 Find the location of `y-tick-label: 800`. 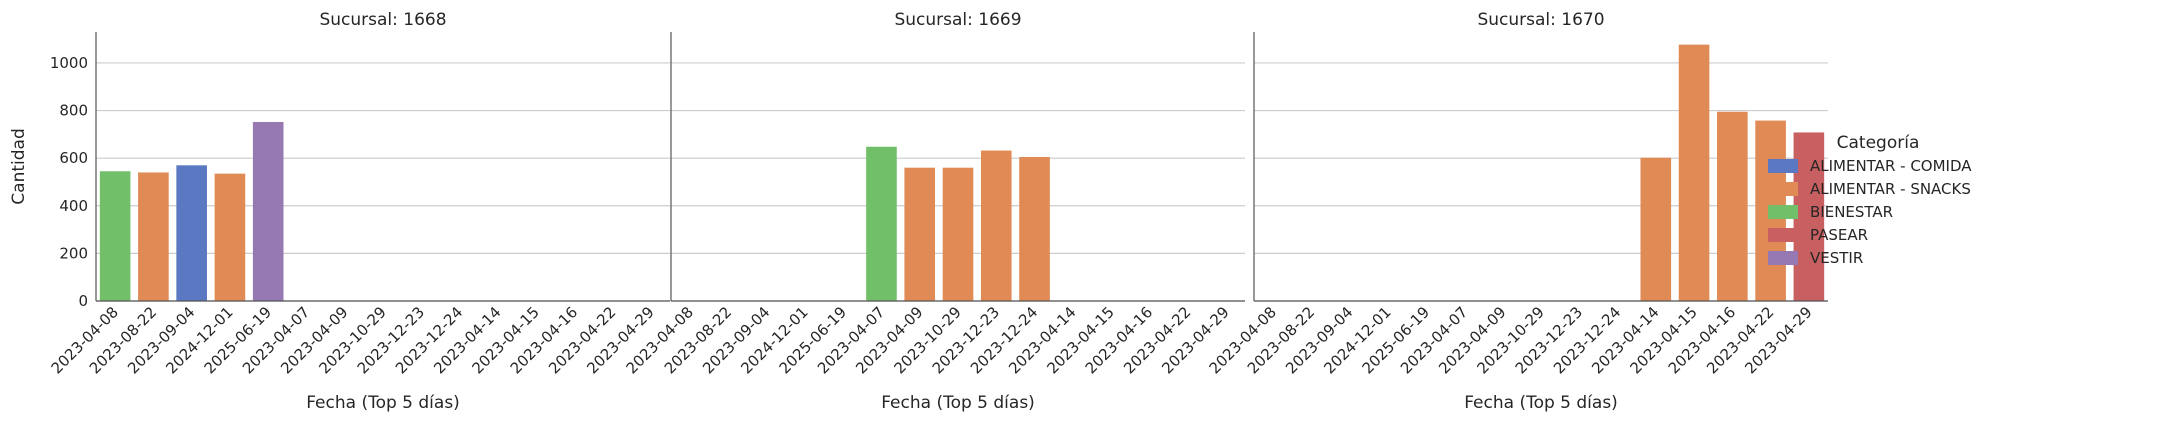

y-tick-label: 800 is located at coordinates (73, 111).